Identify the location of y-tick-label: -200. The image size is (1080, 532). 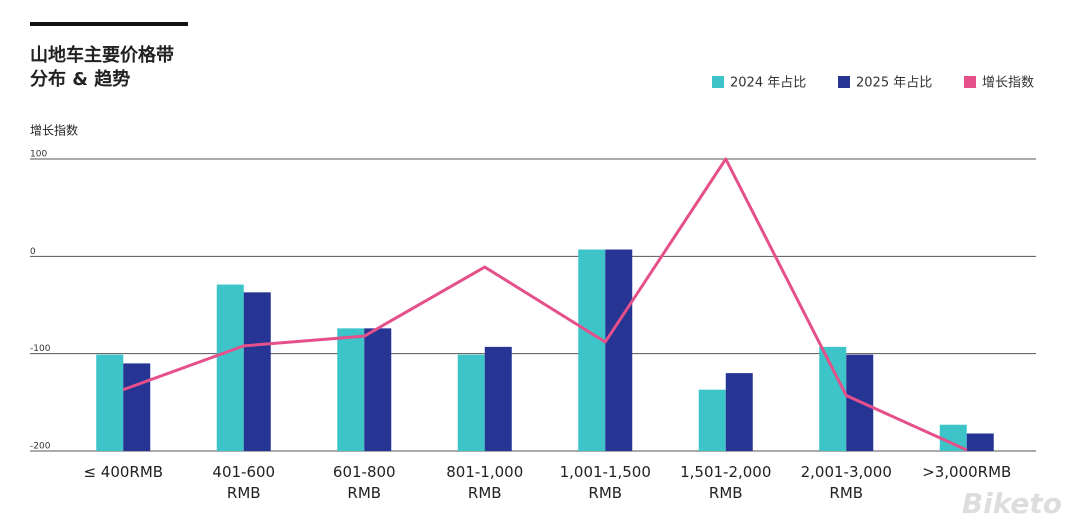
(40, 447).